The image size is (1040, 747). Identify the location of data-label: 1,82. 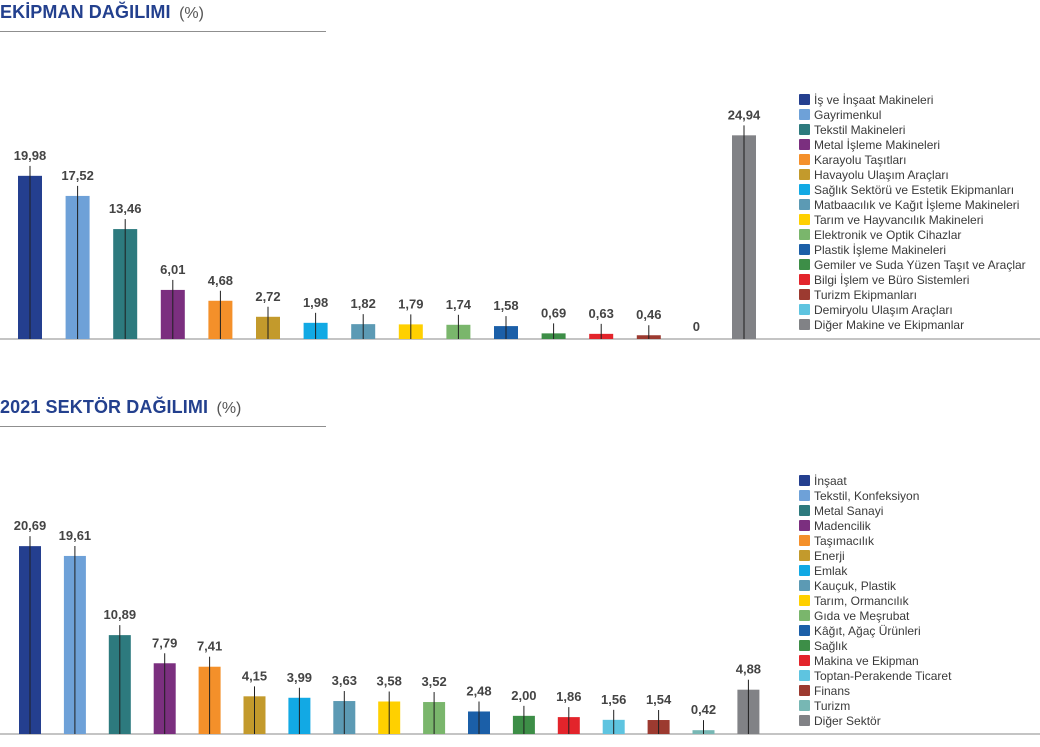
(363, 303).